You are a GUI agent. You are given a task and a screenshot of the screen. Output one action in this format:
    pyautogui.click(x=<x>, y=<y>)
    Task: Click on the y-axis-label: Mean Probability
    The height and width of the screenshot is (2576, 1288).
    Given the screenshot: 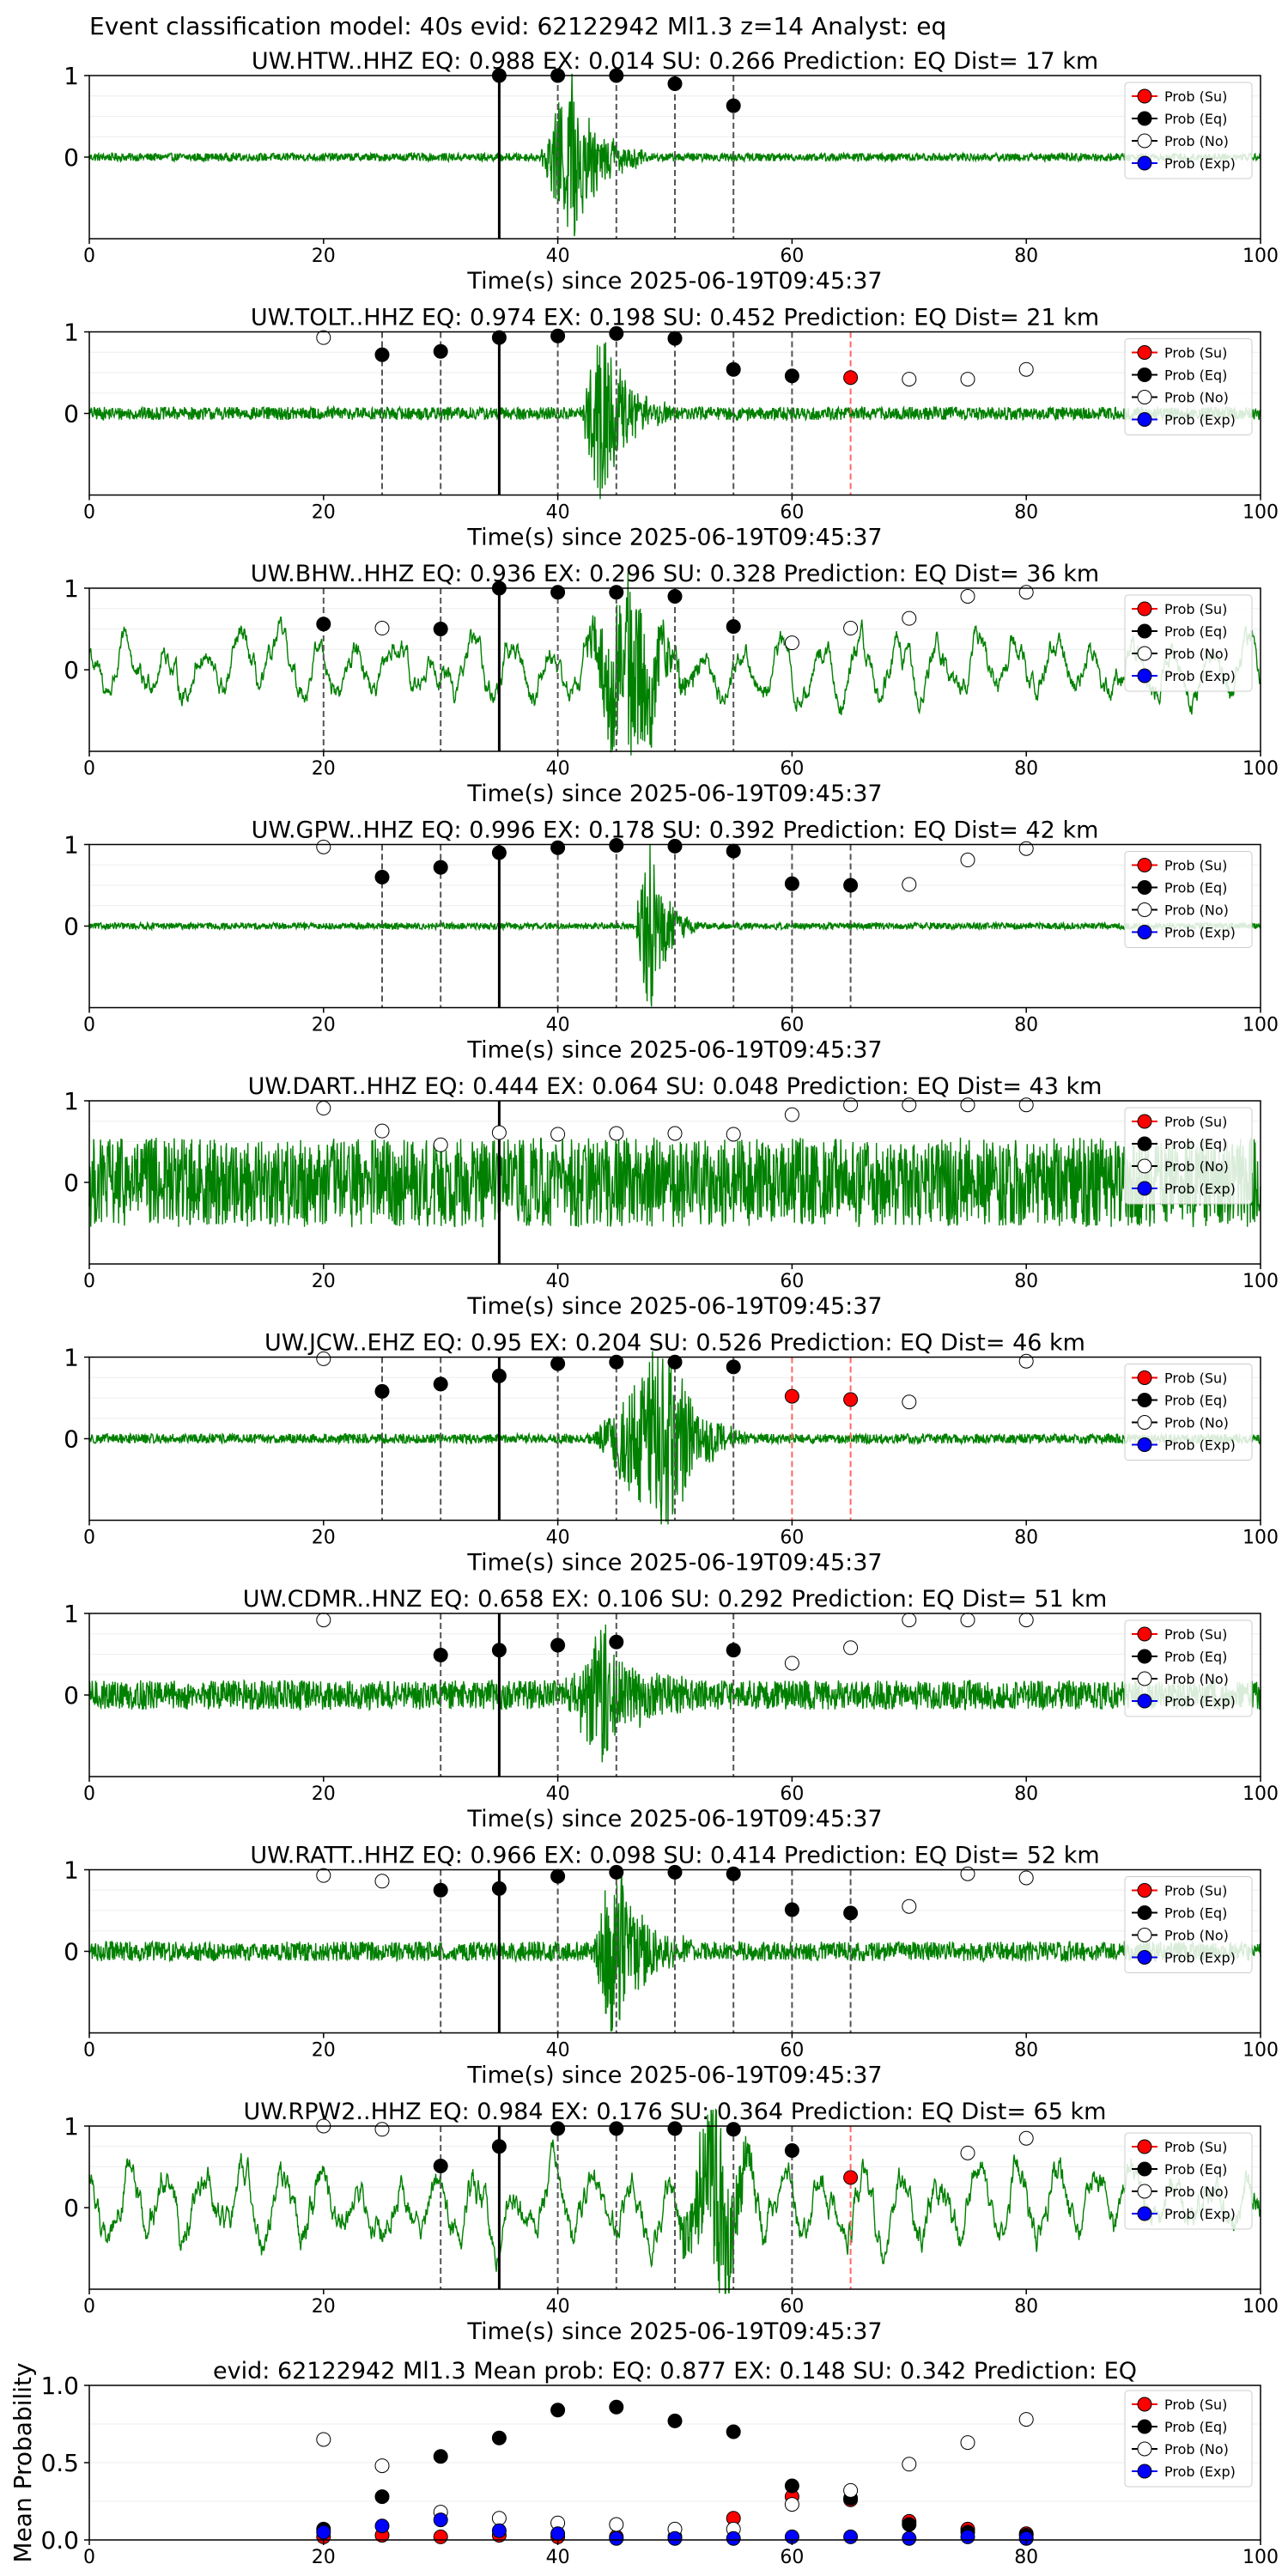 What is the action you would take?
    pyautogui.click(x=23, y=2462)
    